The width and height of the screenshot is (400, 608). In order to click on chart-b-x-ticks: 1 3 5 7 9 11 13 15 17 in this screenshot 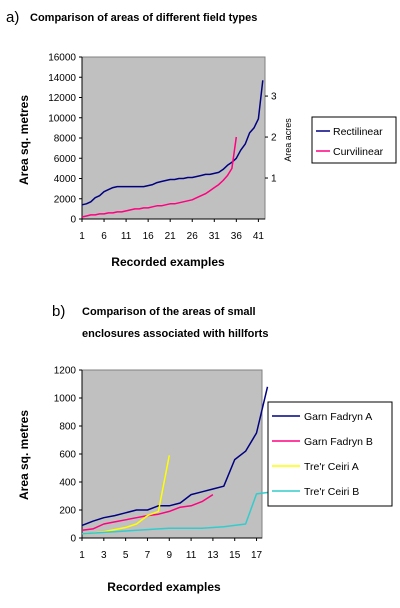, I will do `click(171, 549)`.